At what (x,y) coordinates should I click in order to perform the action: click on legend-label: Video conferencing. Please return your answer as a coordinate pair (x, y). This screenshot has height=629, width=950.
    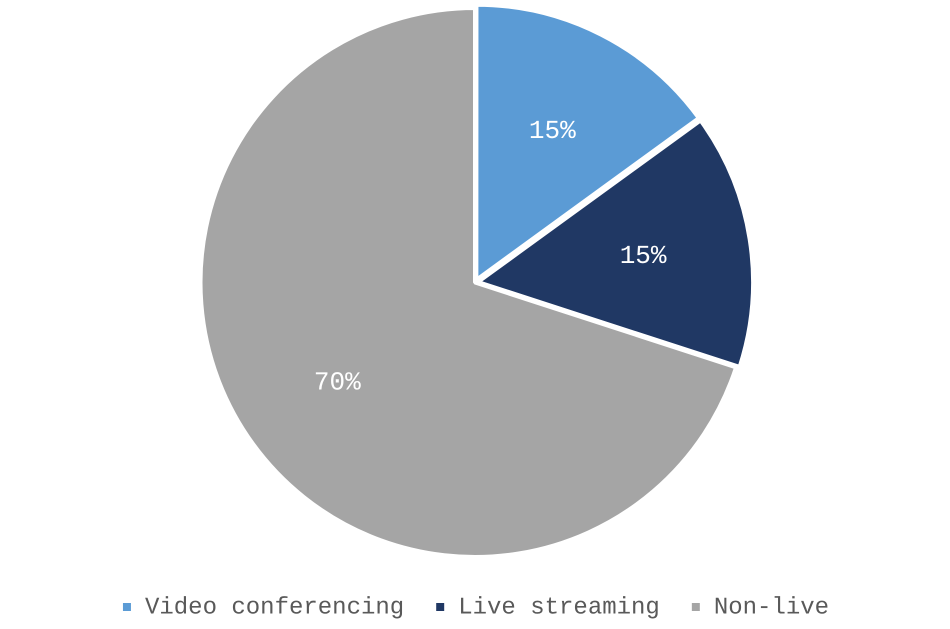
    Looking at the image, I should click on (274, 608).